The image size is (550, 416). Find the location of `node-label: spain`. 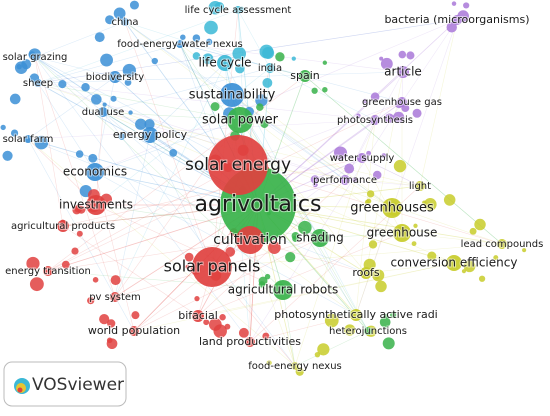

node-label: spain is located at coordinates (305, 75).